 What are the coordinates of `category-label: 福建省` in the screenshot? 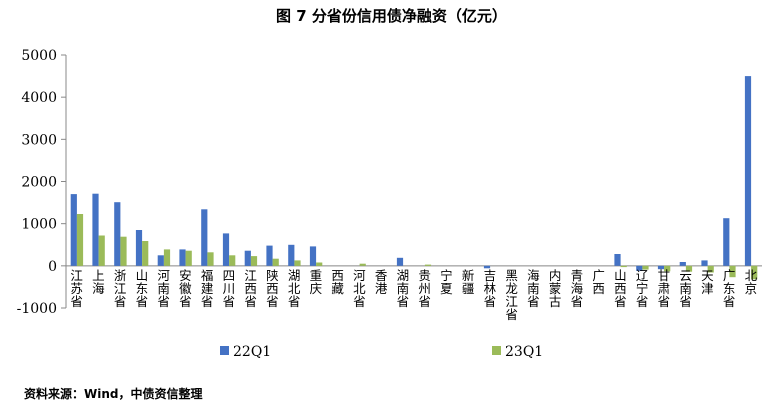 It's located at (207, 288).